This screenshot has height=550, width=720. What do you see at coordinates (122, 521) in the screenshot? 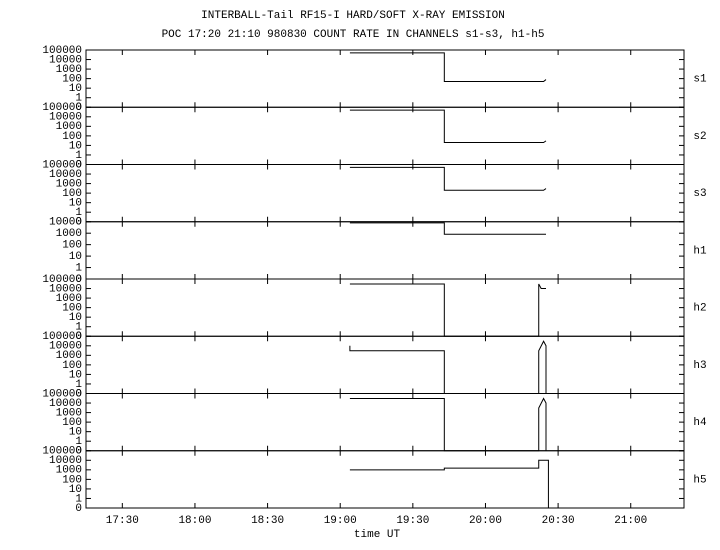
I see `x-tick-label: 17:30` at bounding box center [122, 521].